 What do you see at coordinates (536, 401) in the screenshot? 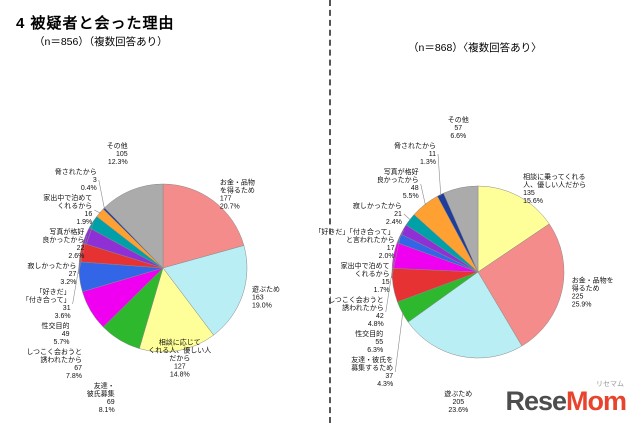
I see `logo-rese-text: Rese` at bounding box center [536, 401].